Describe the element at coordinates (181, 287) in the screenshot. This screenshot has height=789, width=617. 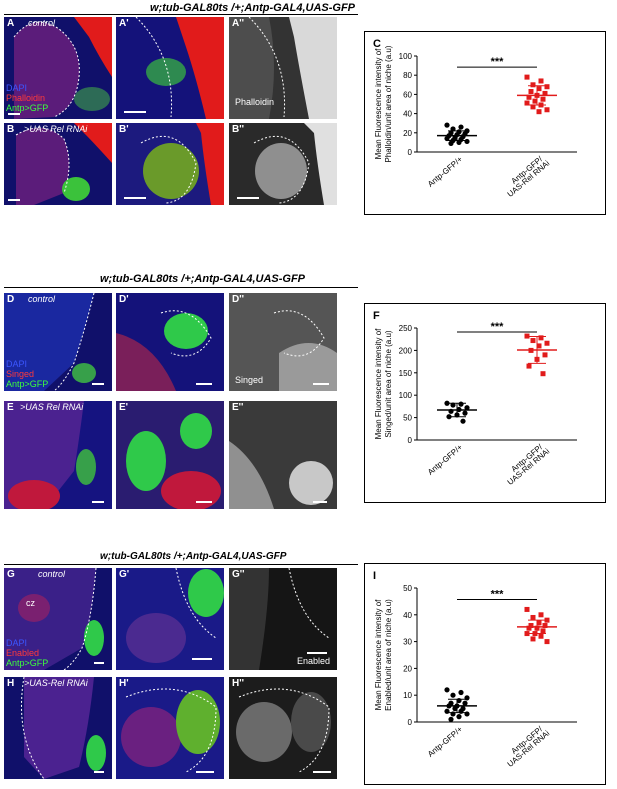
I see `row2-header-rule` at that location.